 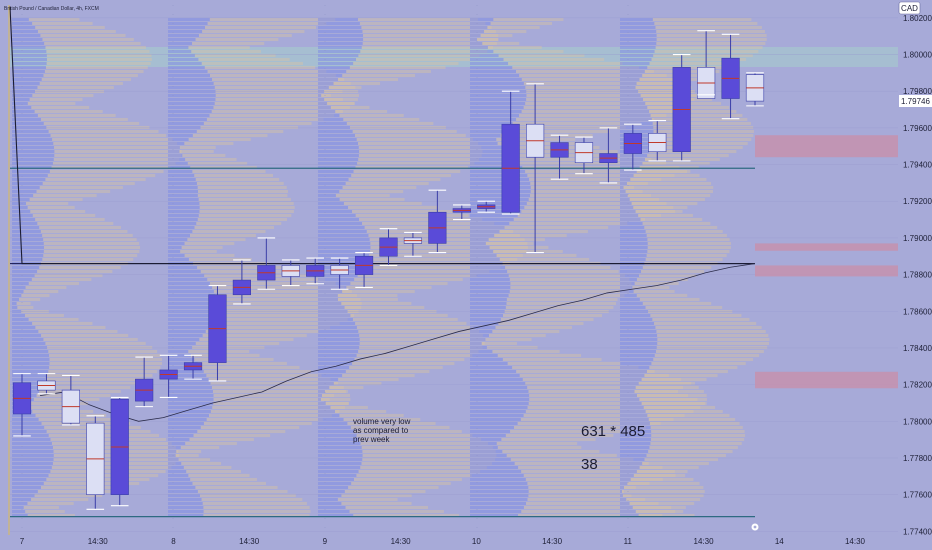 What do you see at coordinates (381, 430) in the screenshot?
I see `volume-note-line-2: as compared to` at bounding box center [381, 430].